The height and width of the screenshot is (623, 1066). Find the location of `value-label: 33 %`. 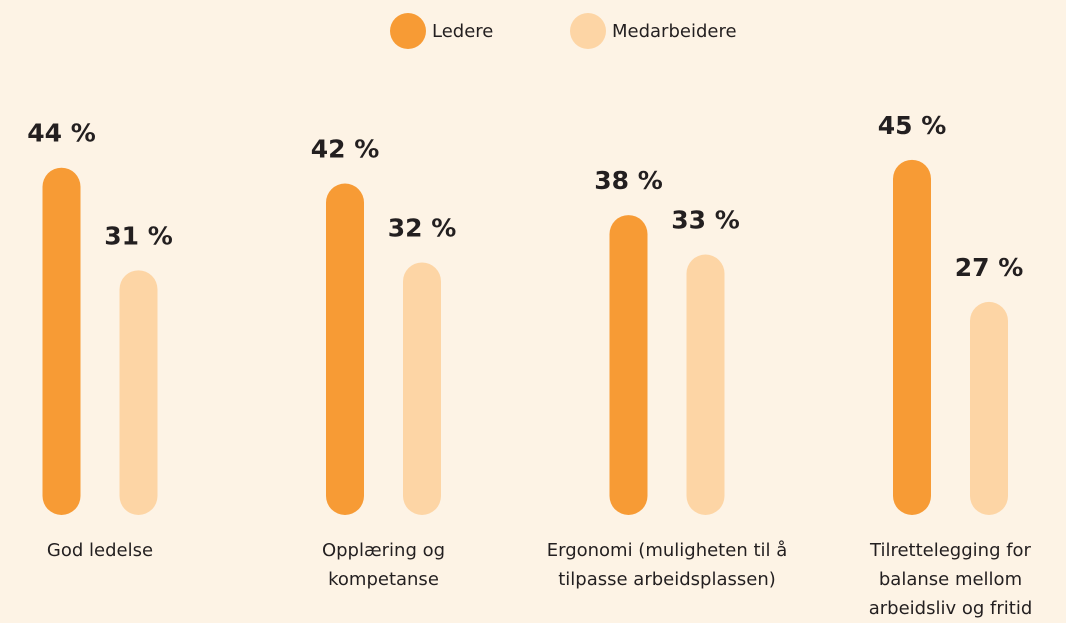

value-label: 33 % is located at coordinates (705, 220).